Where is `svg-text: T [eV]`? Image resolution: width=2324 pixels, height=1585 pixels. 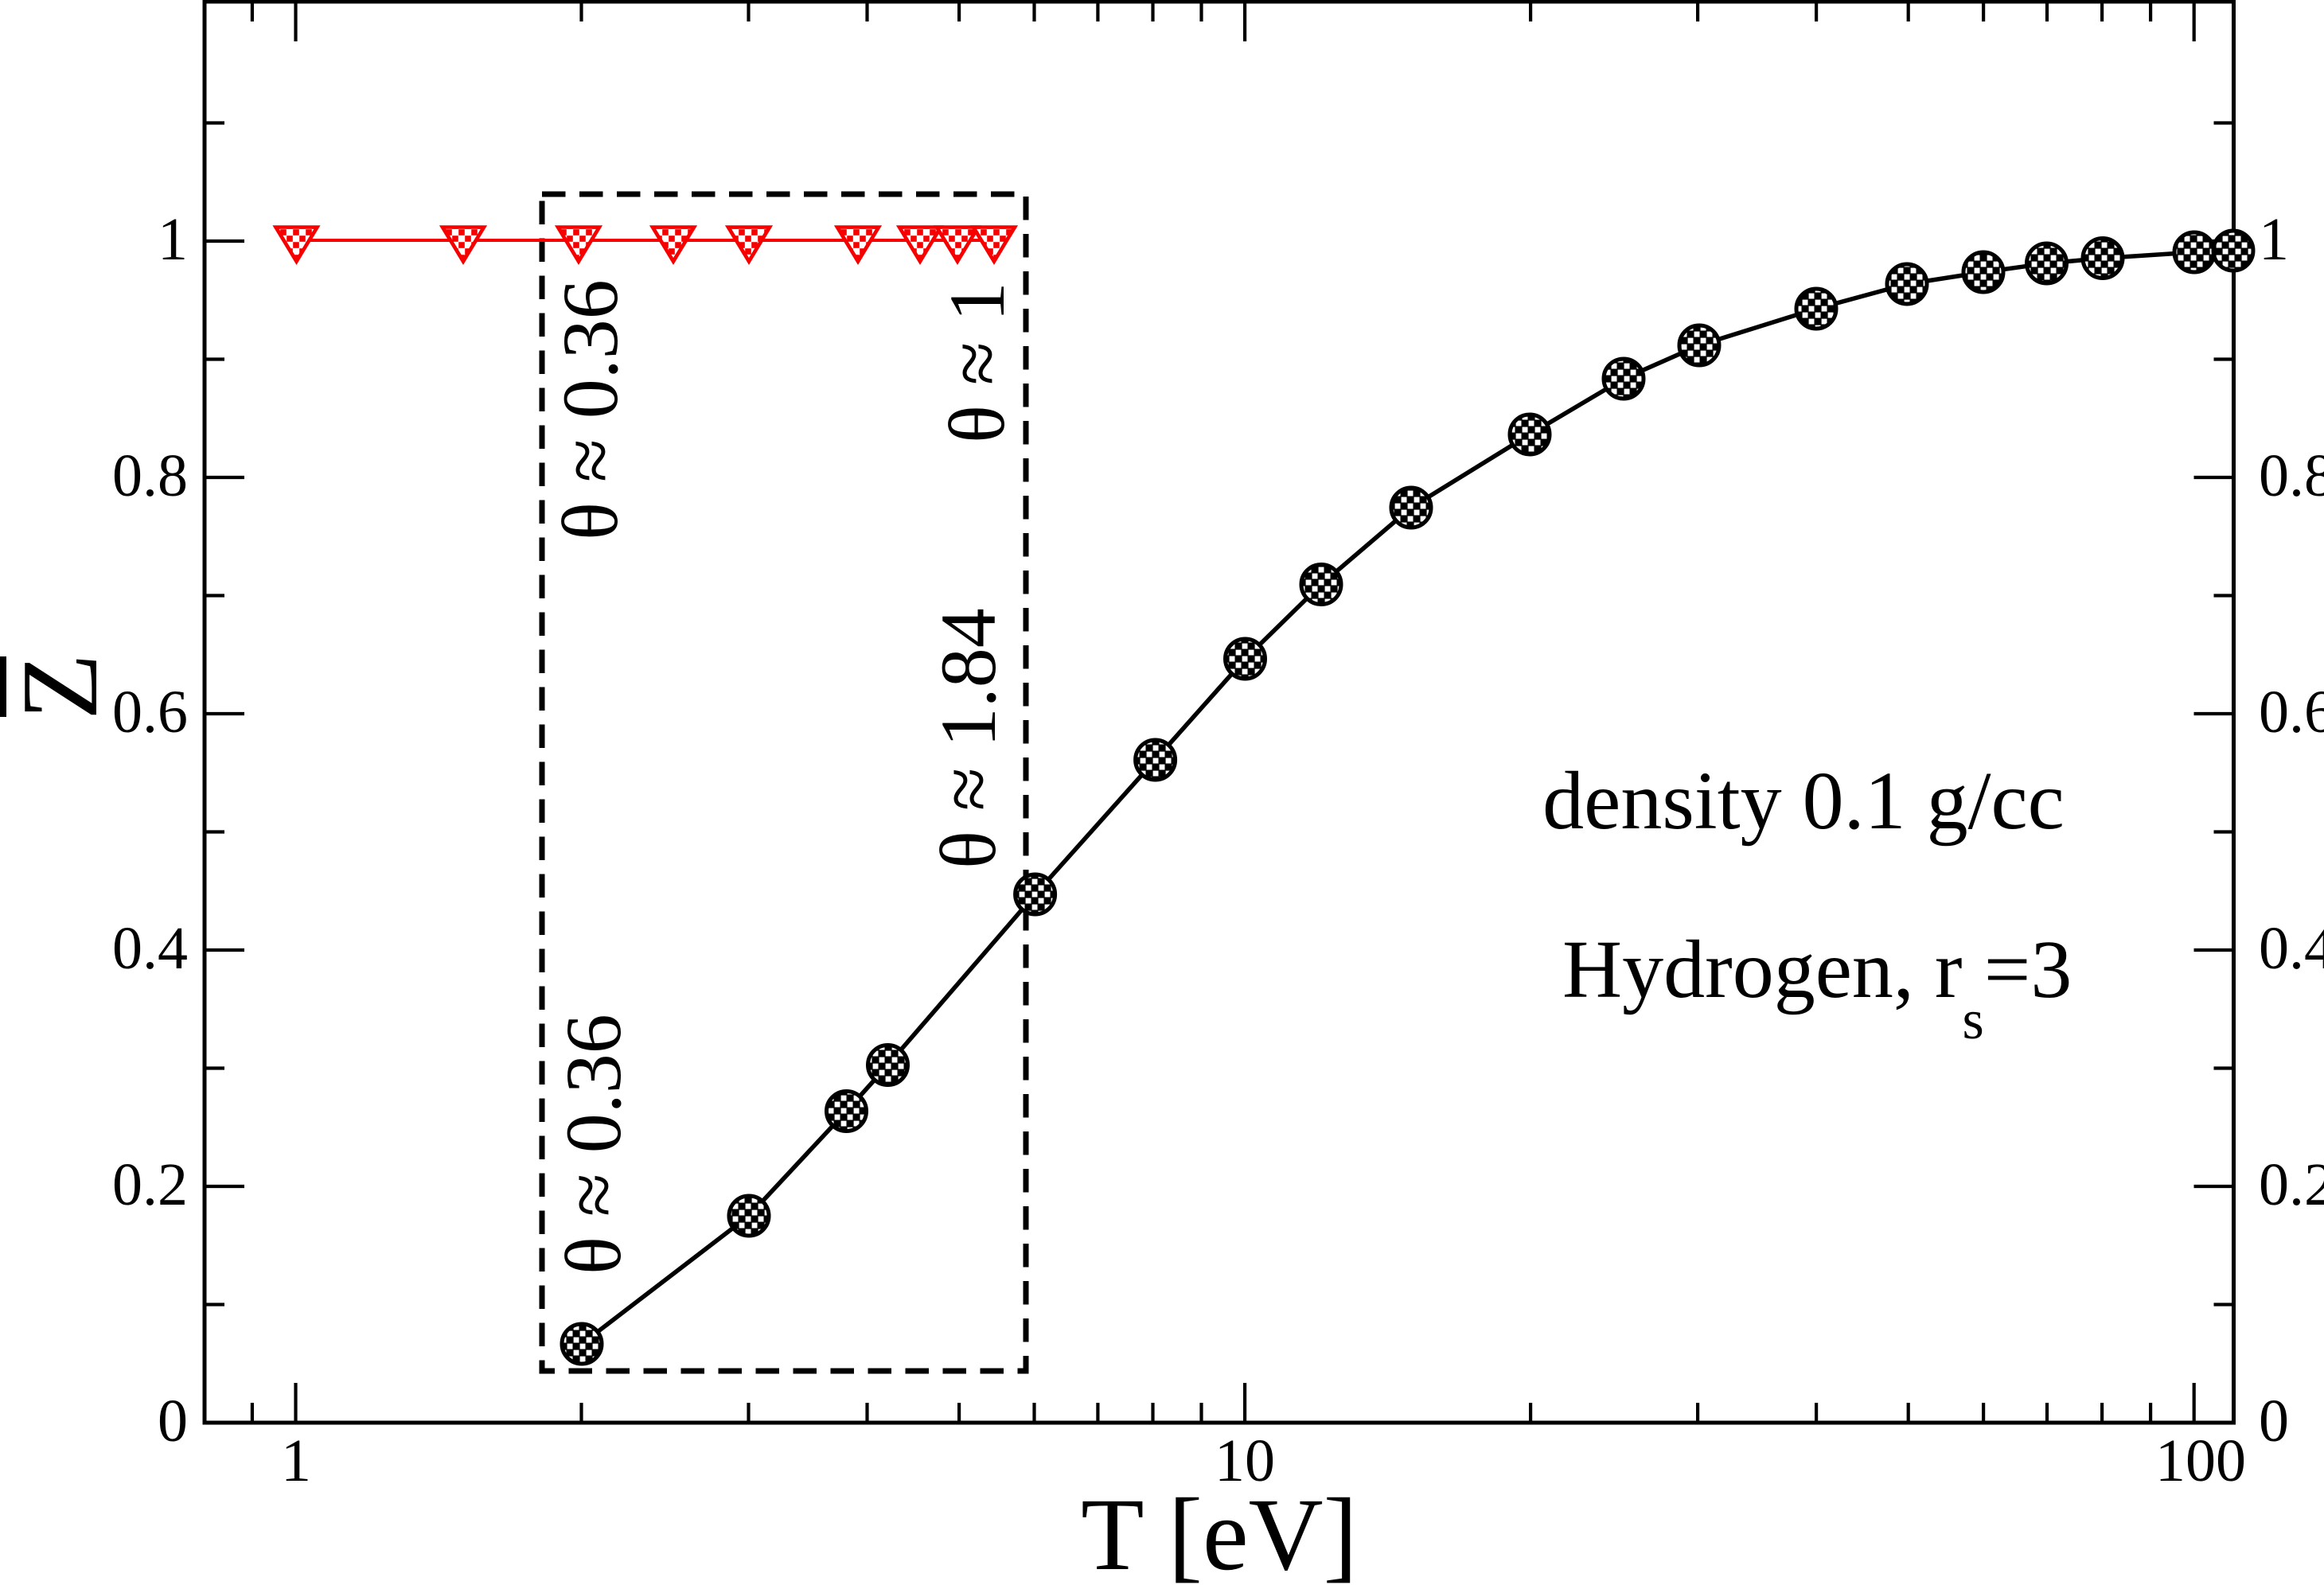
svg-text: T [eV] is located at coordinates (1219, 1531).